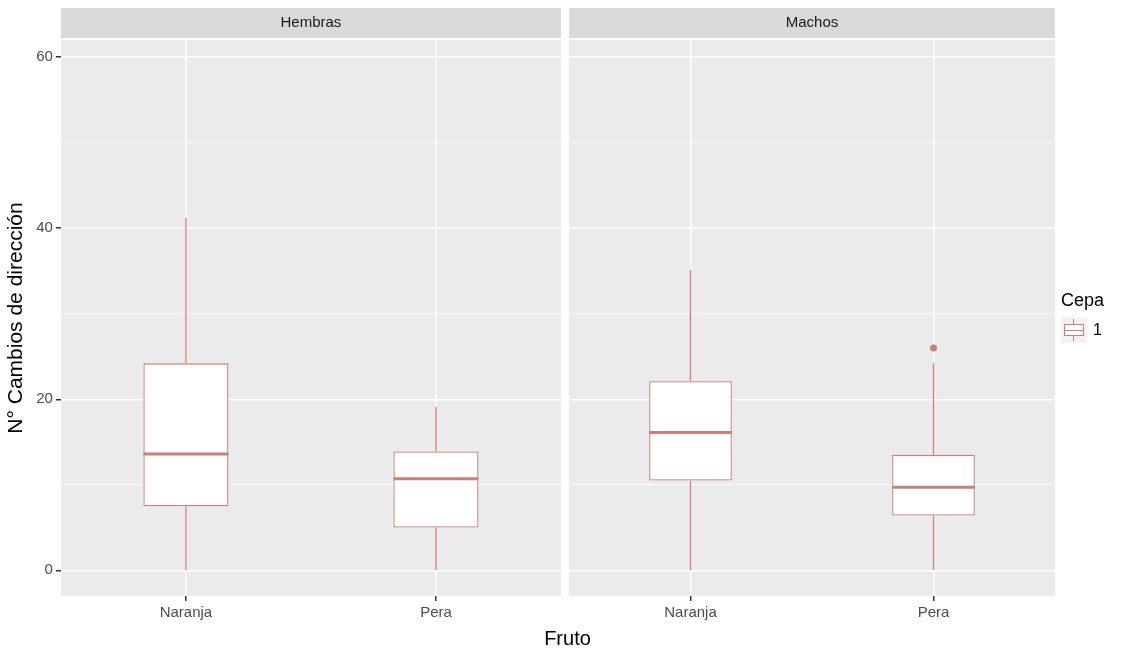  What do you see at coordinates (44, 227) in the screenshot?
I see `y-tick-label: 40` at bounding box center [44, 227].